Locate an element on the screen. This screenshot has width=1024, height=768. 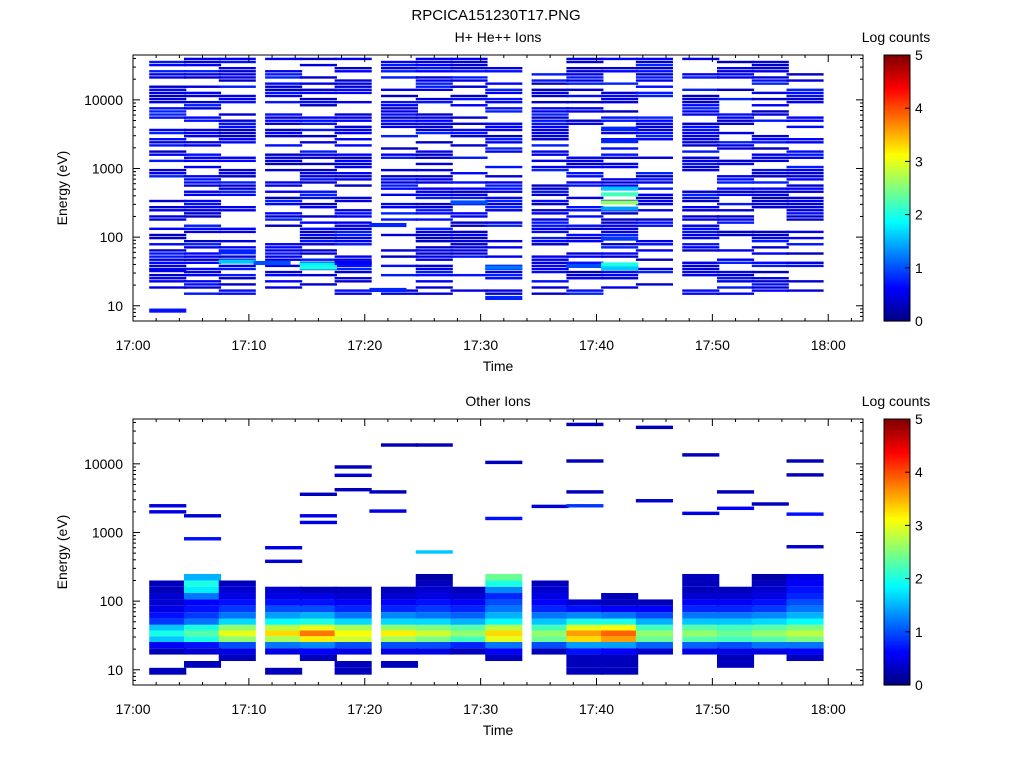
x-tick-label: 17:20 is located at coordinates (364, 709).